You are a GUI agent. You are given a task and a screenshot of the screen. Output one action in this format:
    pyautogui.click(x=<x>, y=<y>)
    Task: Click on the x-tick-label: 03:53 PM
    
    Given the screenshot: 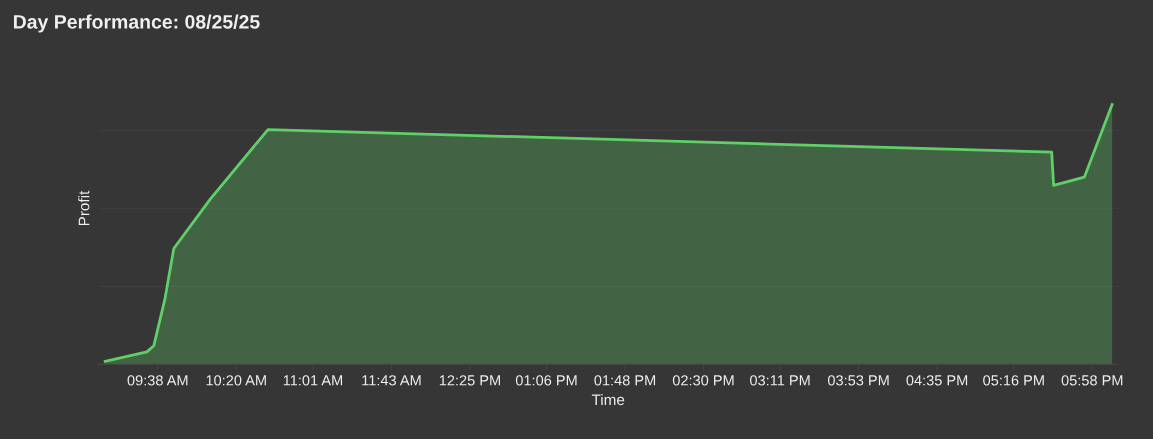 What is the action you would take?
    pyautogui.click(x=858, y=380)
    